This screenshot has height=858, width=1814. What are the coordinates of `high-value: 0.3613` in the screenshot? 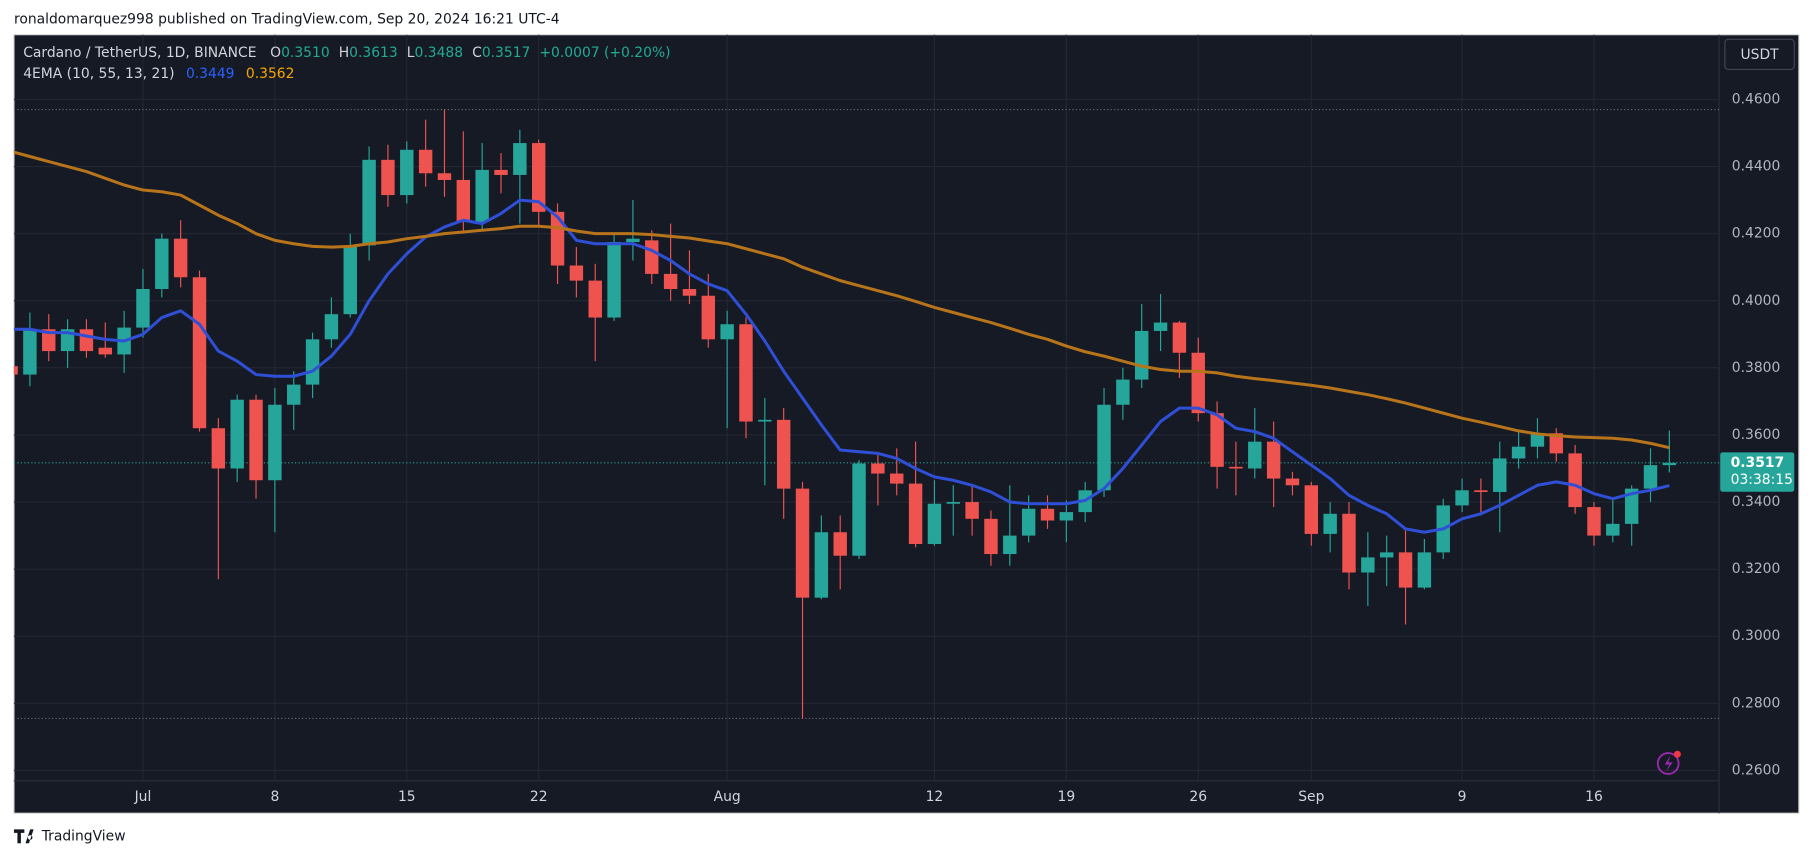 It's located at (373, 53).